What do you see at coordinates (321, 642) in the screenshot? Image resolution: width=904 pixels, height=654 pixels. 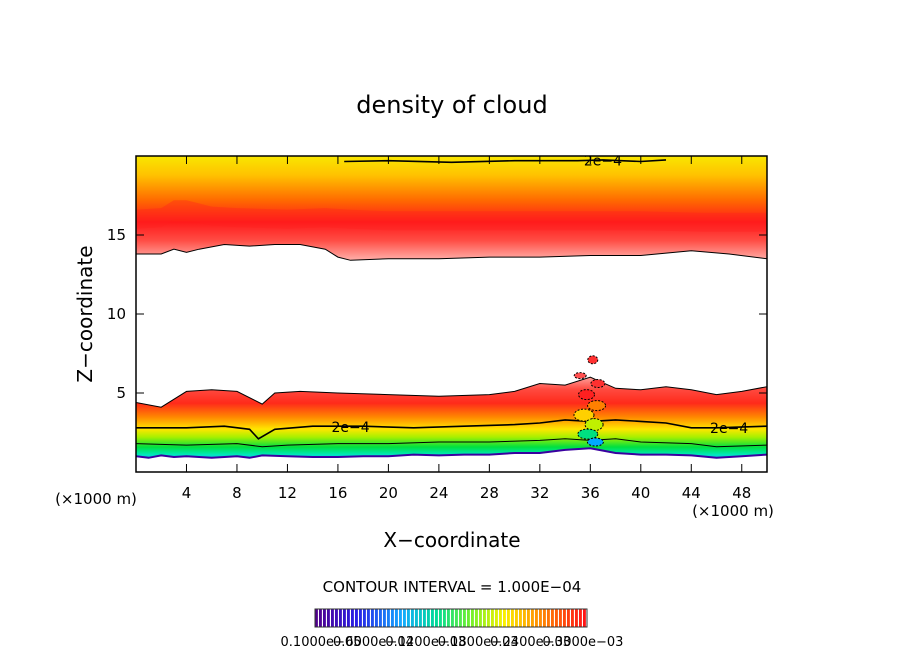 I see `colorbar-tick-label: 0.1000e−05` at bounding box center [321, 642].